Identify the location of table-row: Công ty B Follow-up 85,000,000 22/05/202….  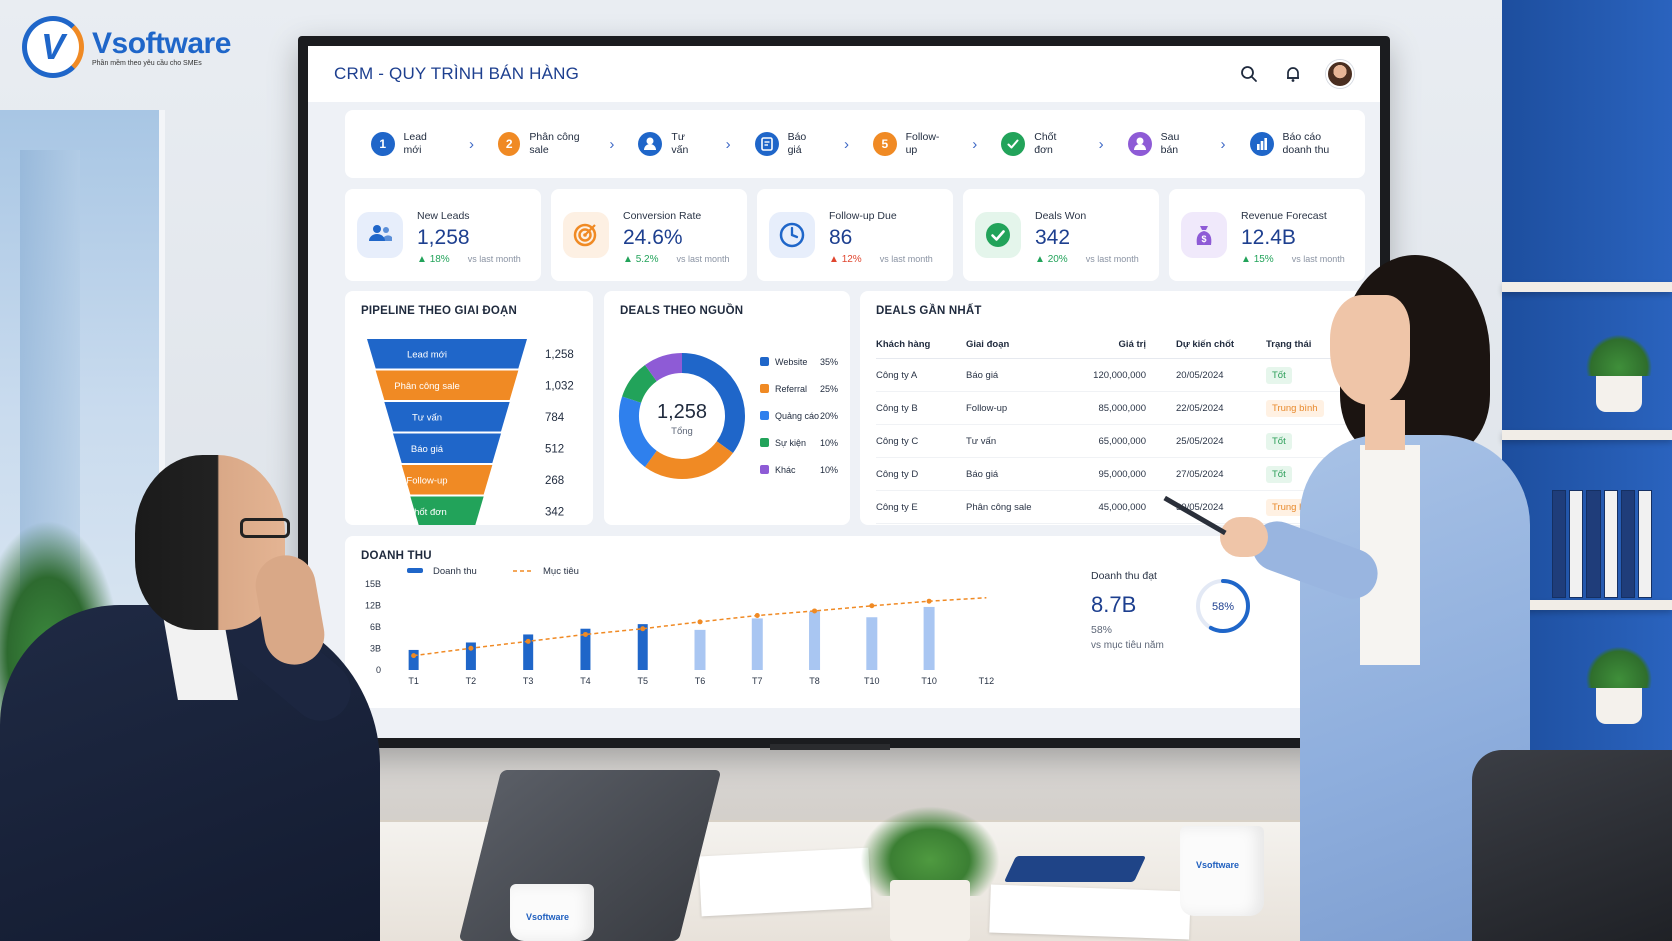
(1113, 408).